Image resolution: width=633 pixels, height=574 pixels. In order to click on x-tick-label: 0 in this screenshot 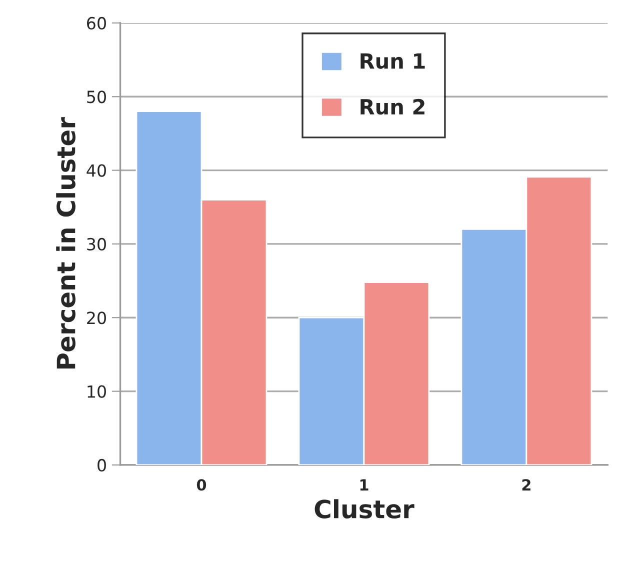, I will do `click(201, 485)`.